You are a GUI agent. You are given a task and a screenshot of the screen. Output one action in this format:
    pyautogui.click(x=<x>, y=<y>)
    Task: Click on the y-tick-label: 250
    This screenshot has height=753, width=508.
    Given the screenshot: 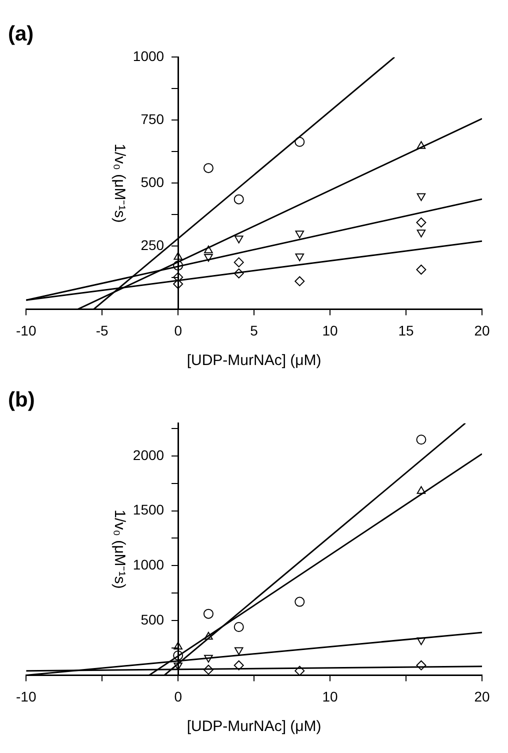 What is the action you would take?
    pyautogui.click(x=152, y=245)
    